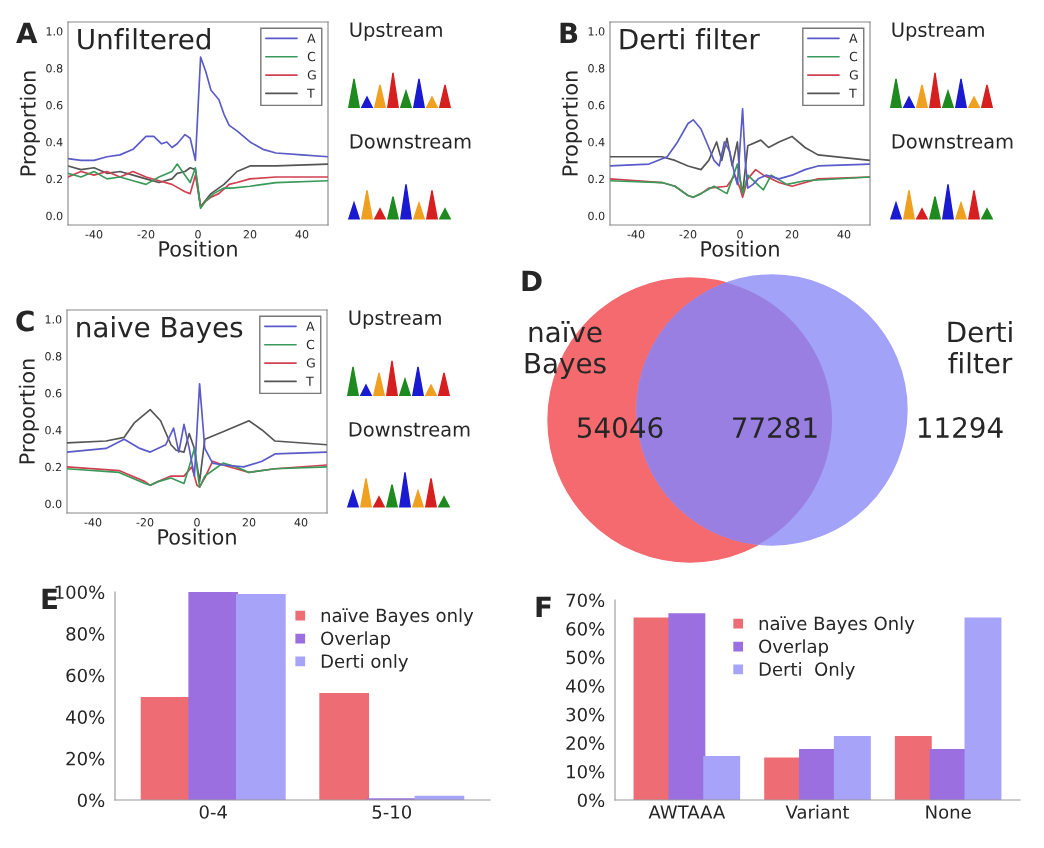  What do you see at coordinates (586, 771) in the screenshot?
I see `y-tick-label: 10%` at bounding box center [586, 771].